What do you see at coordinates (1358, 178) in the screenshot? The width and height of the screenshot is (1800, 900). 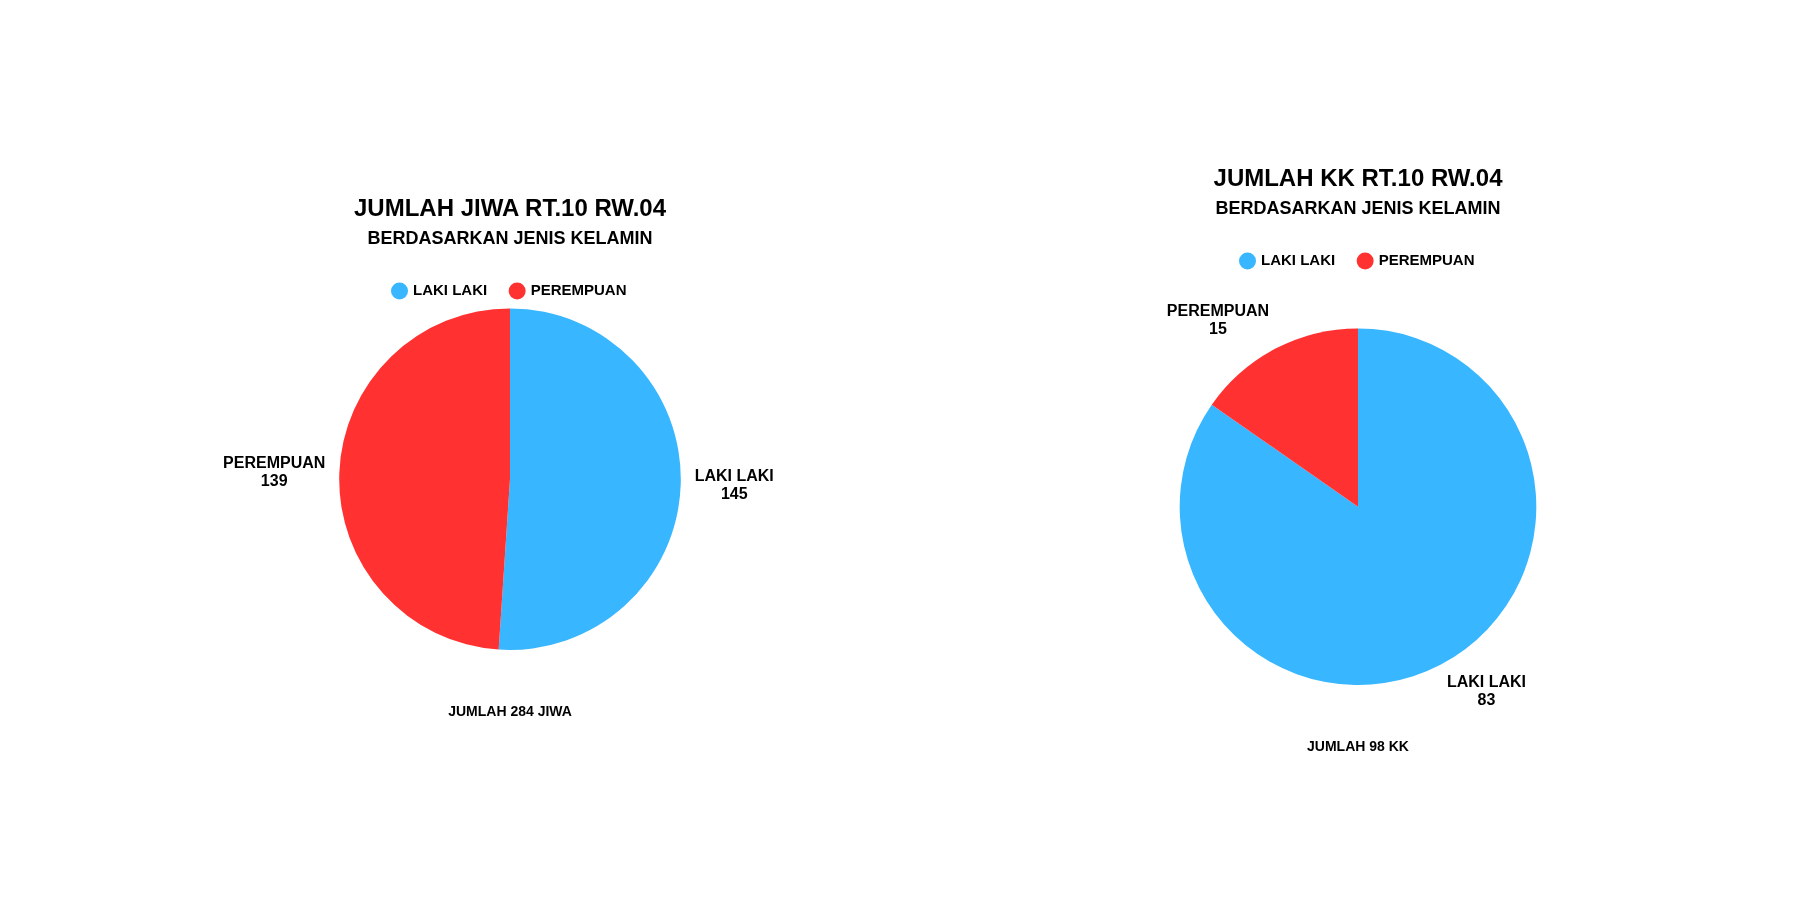 I see `chart-title: JUMLAH KK RT.10 RW.04` at bounding box center [1358, 178].